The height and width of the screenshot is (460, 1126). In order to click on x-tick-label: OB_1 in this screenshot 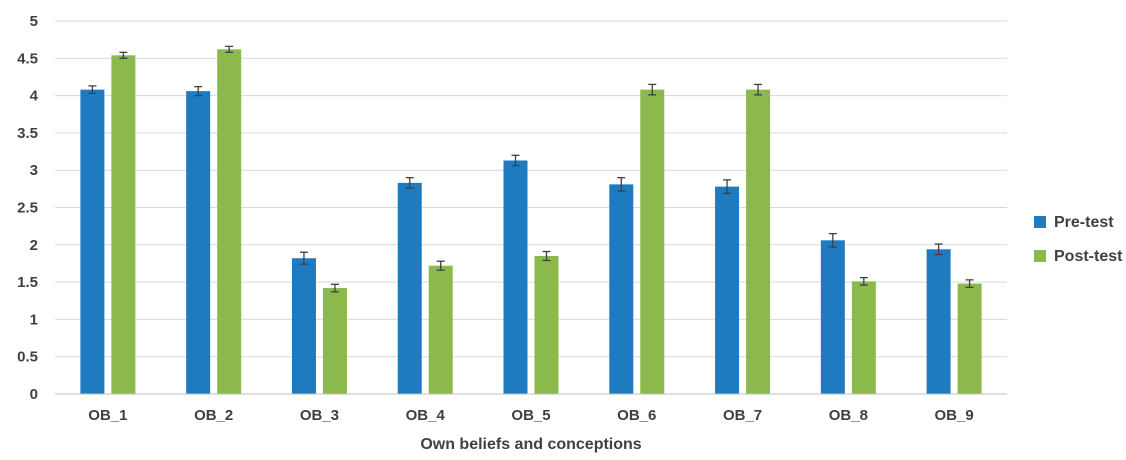, I will do `click(107, 415)`.